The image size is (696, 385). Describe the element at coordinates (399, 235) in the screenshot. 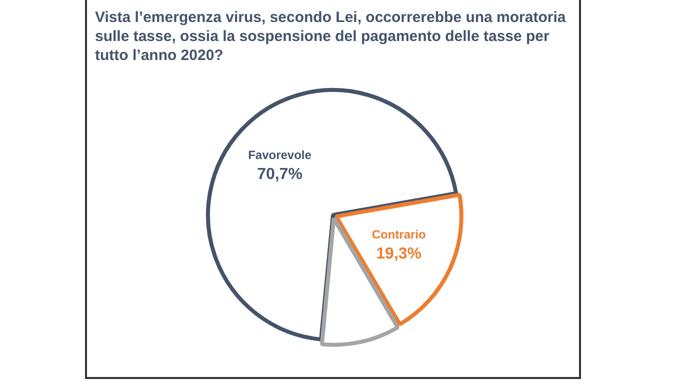

I see `slice-label: Contrario` at that location.